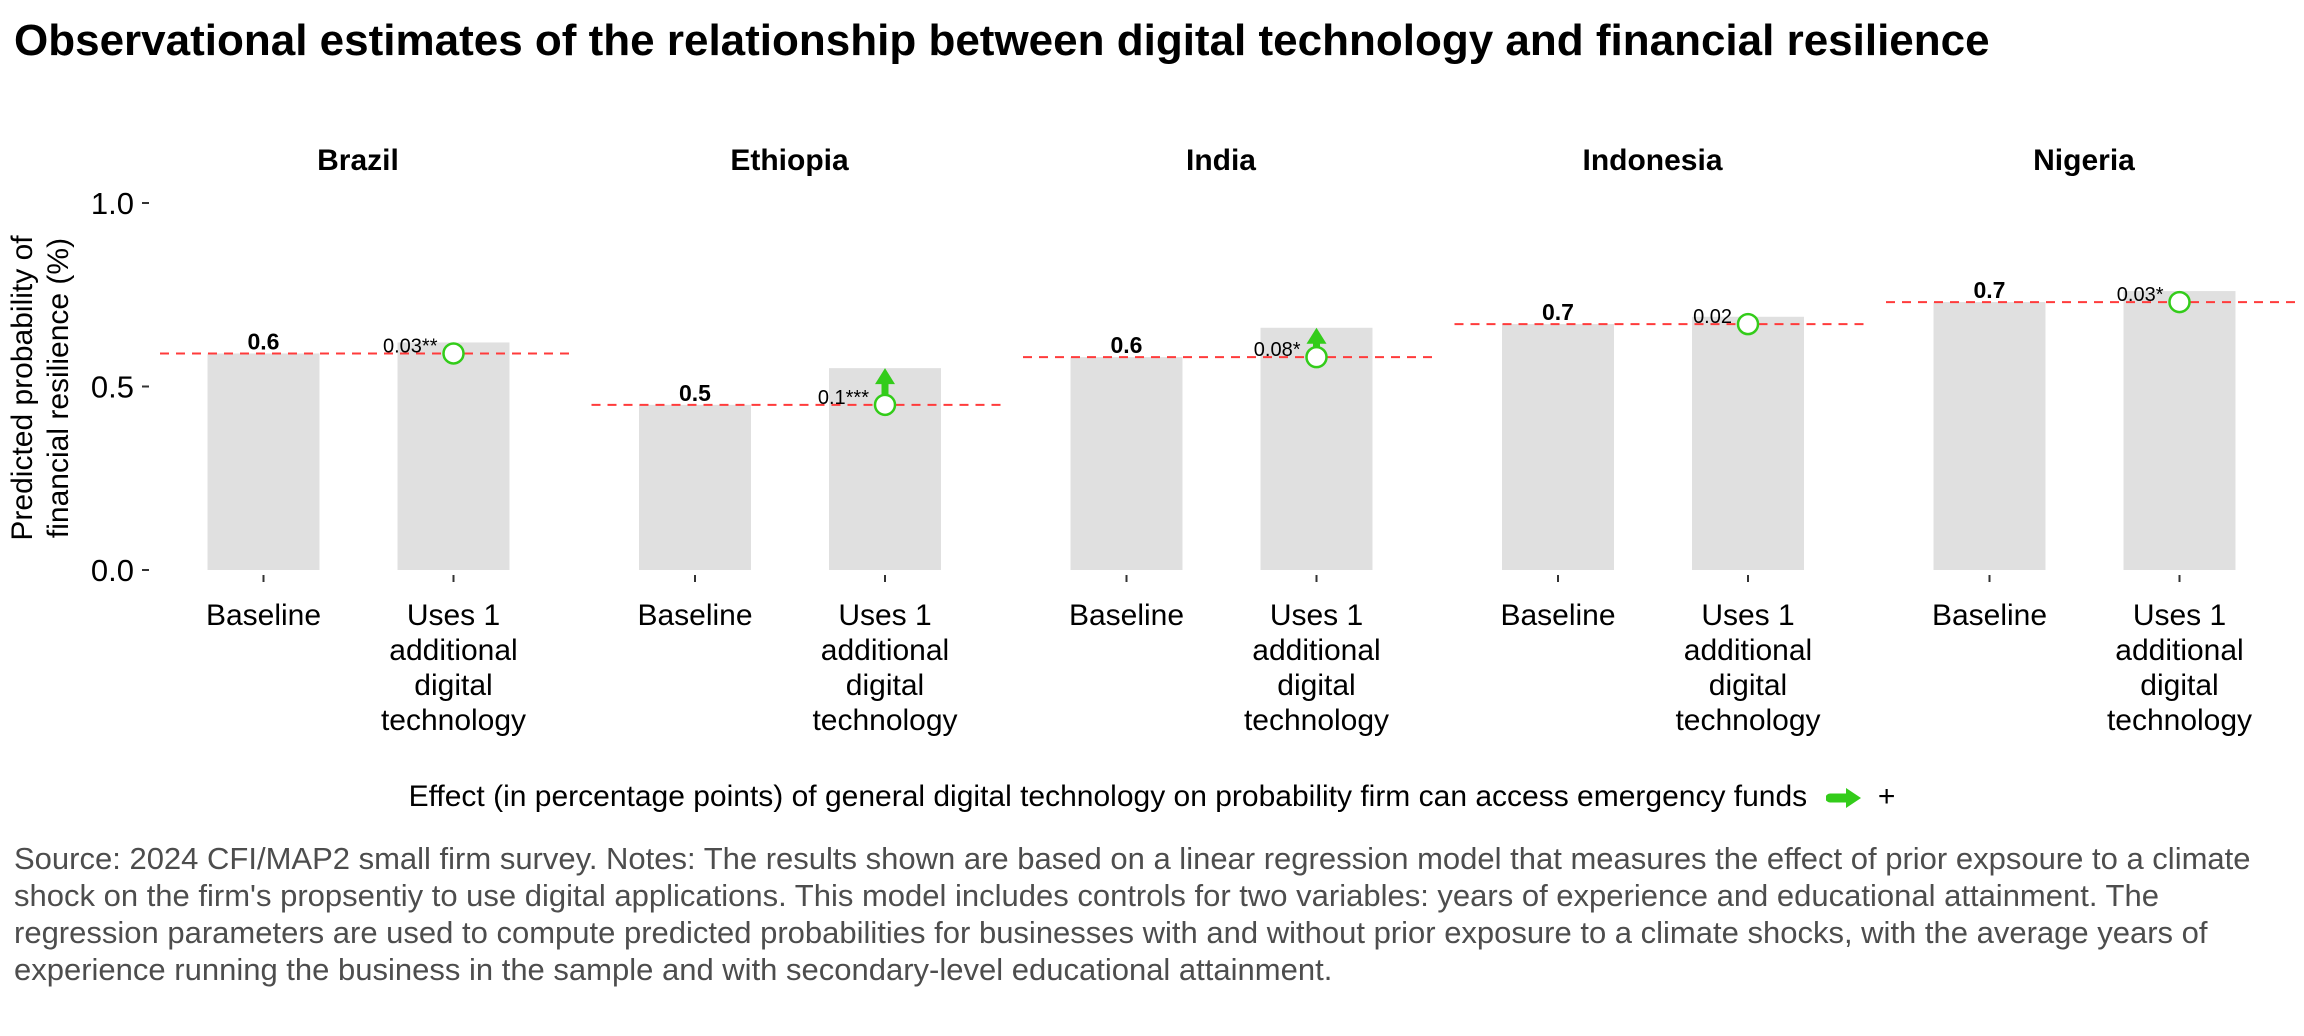 This screenshot has width=2304, height=1036. Describe the element at coordinates (22, 388) in the screenshot. I see `y-axis-label-line: Predicted probability of` at that location.